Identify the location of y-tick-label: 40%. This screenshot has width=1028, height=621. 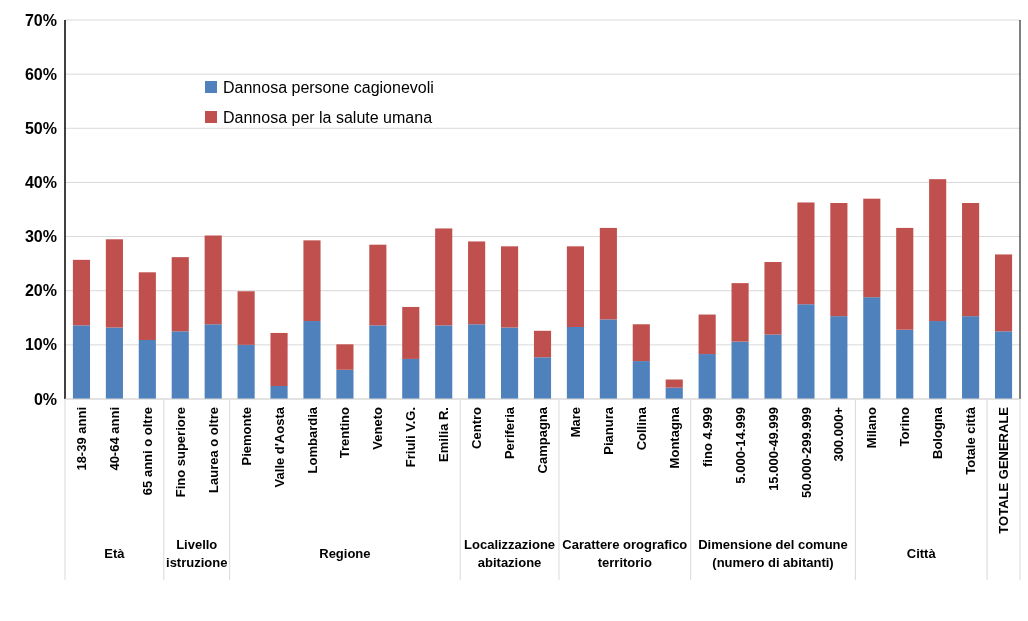
(40, 183).